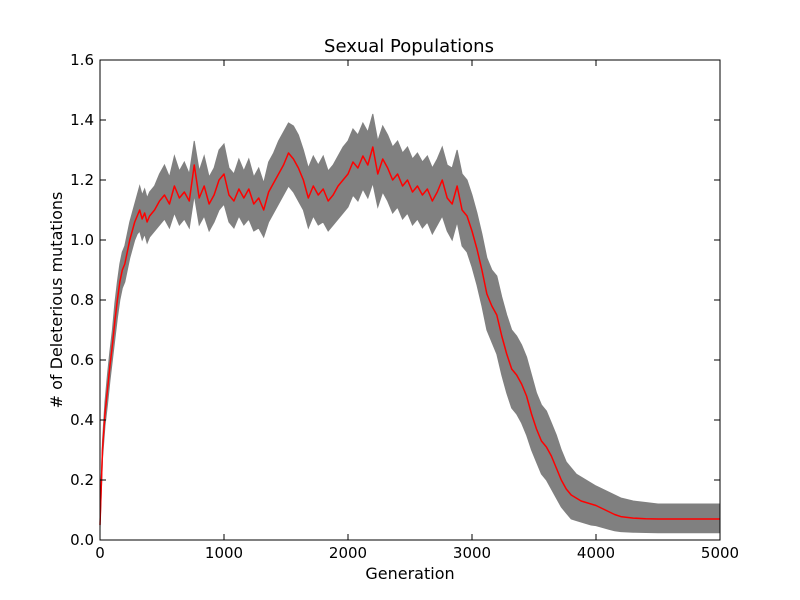 The width and height of the screenshot is (800, 600). Describe the element at coordinates (82, 480) in the screenshot. I see `y-tick-label: 0.2` at that location.